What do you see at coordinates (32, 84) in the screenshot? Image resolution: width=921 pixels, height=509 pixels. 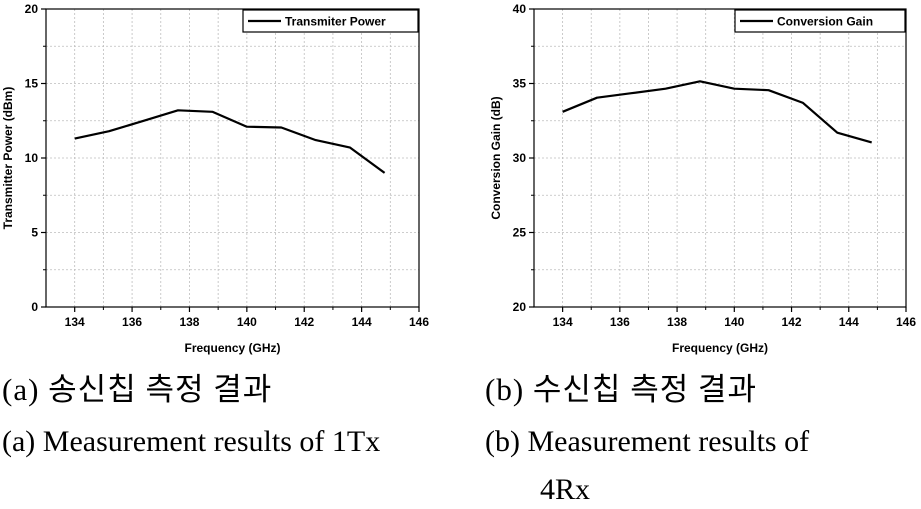 I see `y-tick-label: 15` at bounding box center [32, 84].